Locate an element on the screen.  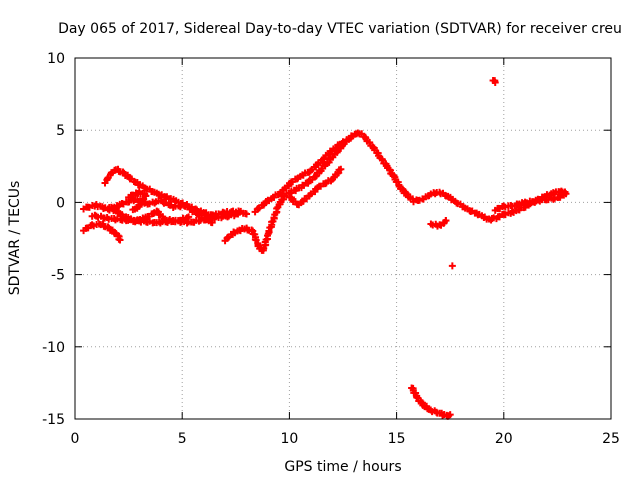
y-axis-label: SDTVAR / TECUs is located at coordinates (15, 238).